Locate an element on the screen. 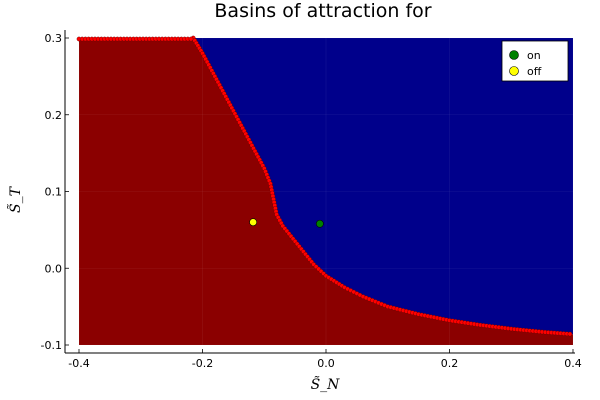  legend-on-label: on is located at coordinates (534, 55).